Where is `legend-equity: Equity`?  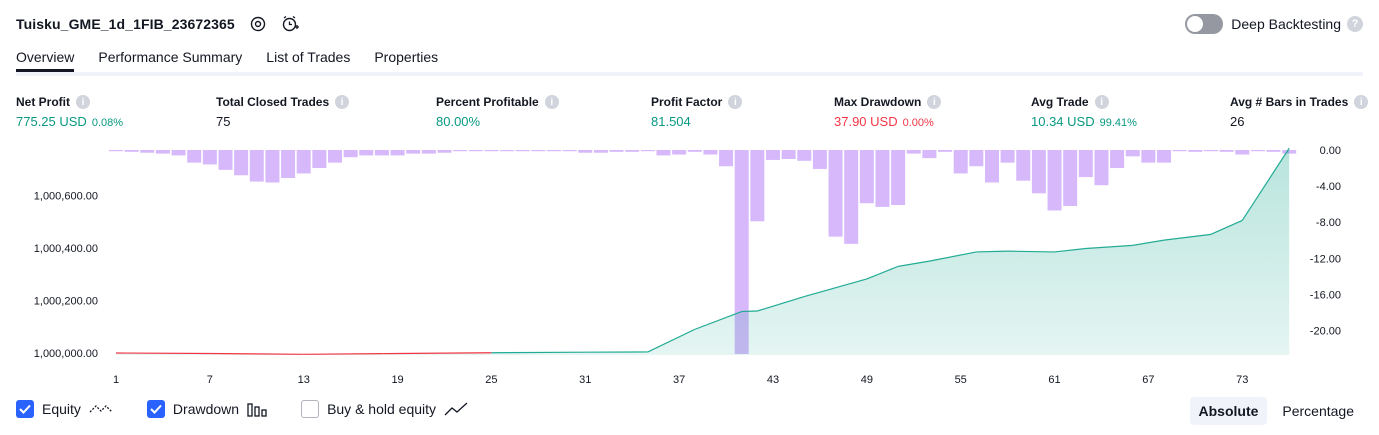
legend-equity: Equity is located at coordinates (64, 409).